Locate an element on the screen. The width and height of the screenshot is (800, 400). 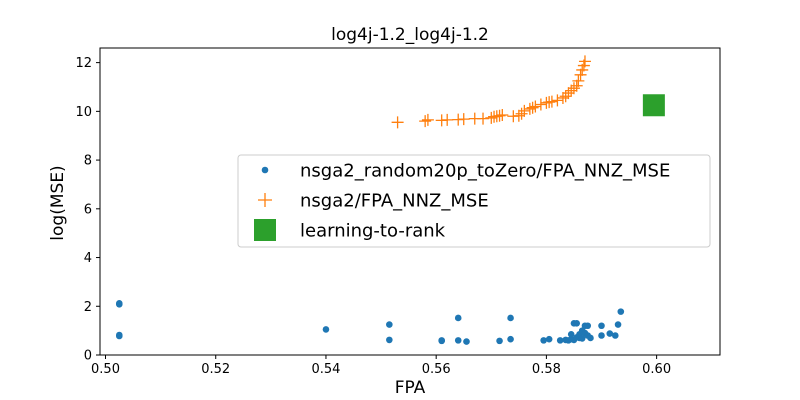
legend-label: nsga2/FPA_NNZ_MSE is located at coordinates (394, 201).